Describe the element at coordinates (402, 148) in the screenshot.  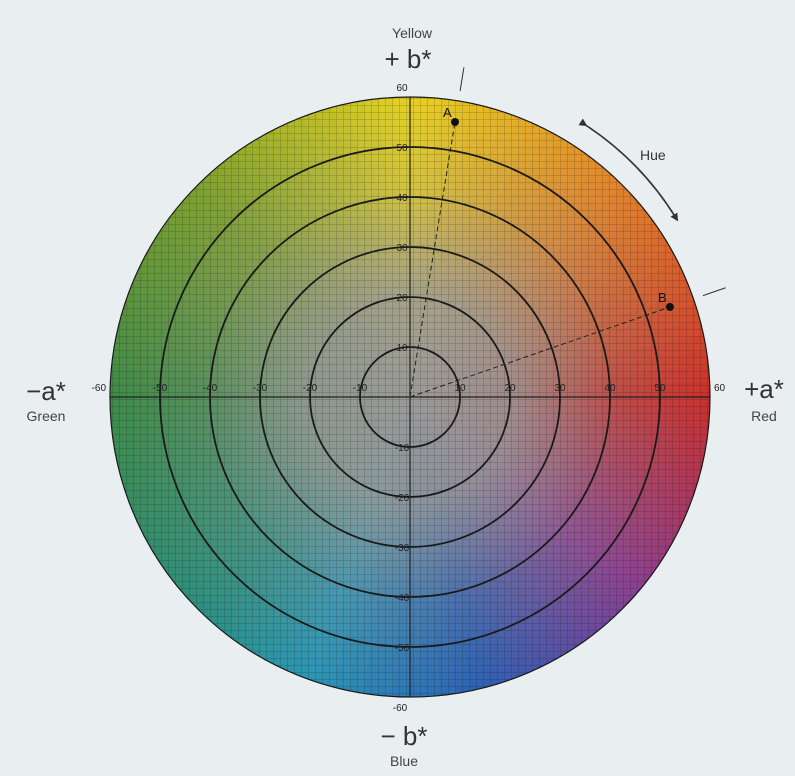
I see `b-axis-tick-label: 50` at that location.